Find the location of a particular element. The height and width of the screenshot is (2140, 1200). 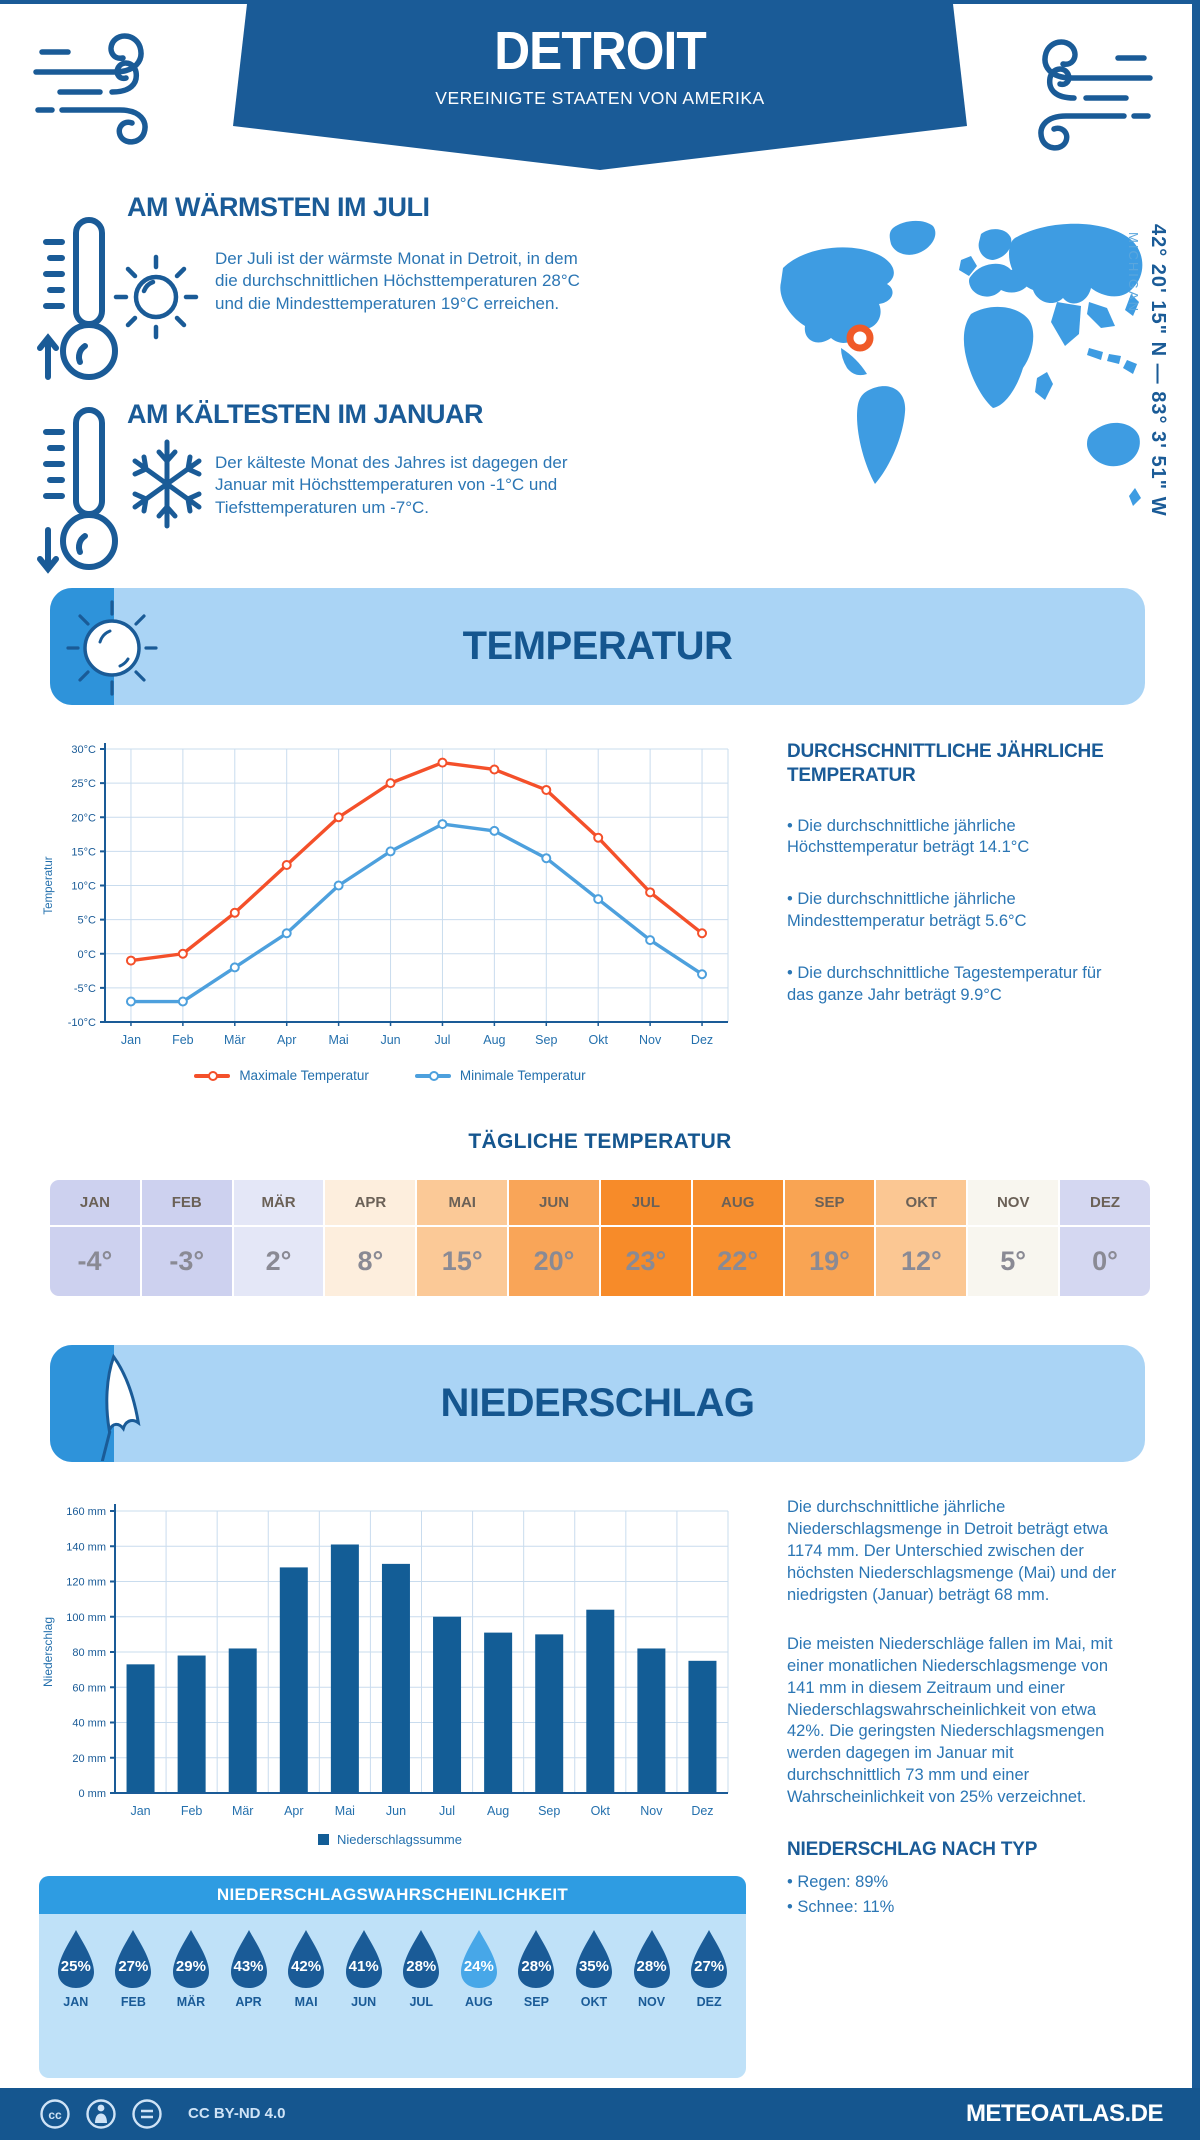

probability-drop: 42% MAI is located at coordinates (306, 1968).